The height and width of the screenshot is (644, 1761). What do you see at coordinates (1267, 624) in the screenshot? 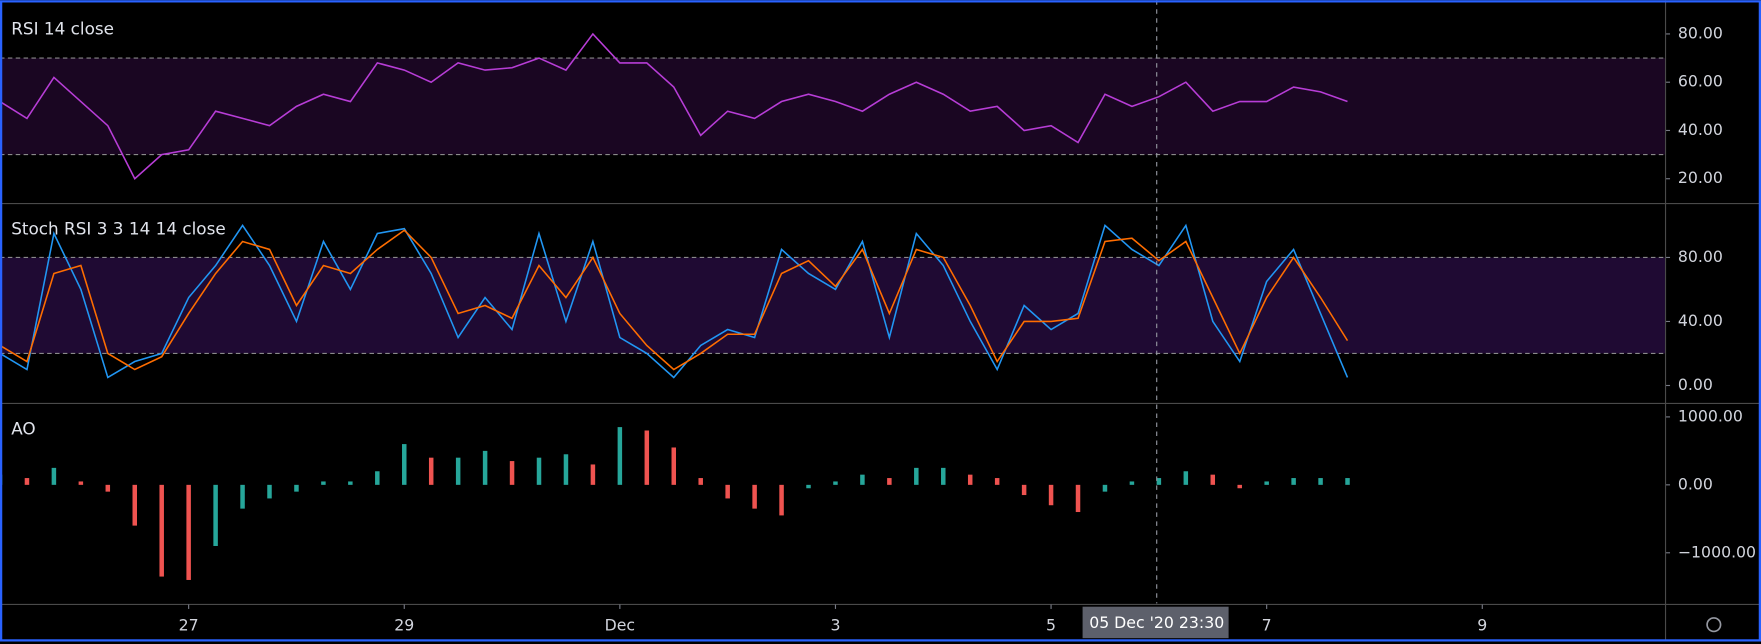
I see `x-tick-label: 7` at bounding box center [1267, 624].